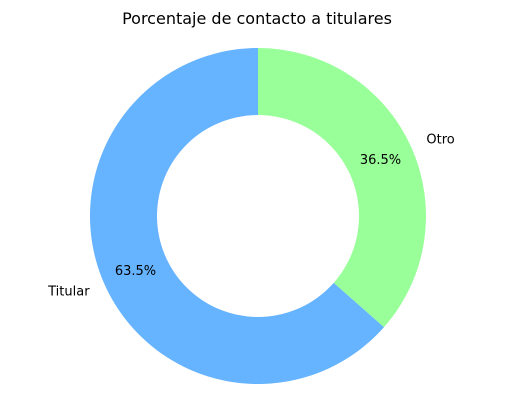  I want to click on slice-label-titular: Titular, so click(68, 292).